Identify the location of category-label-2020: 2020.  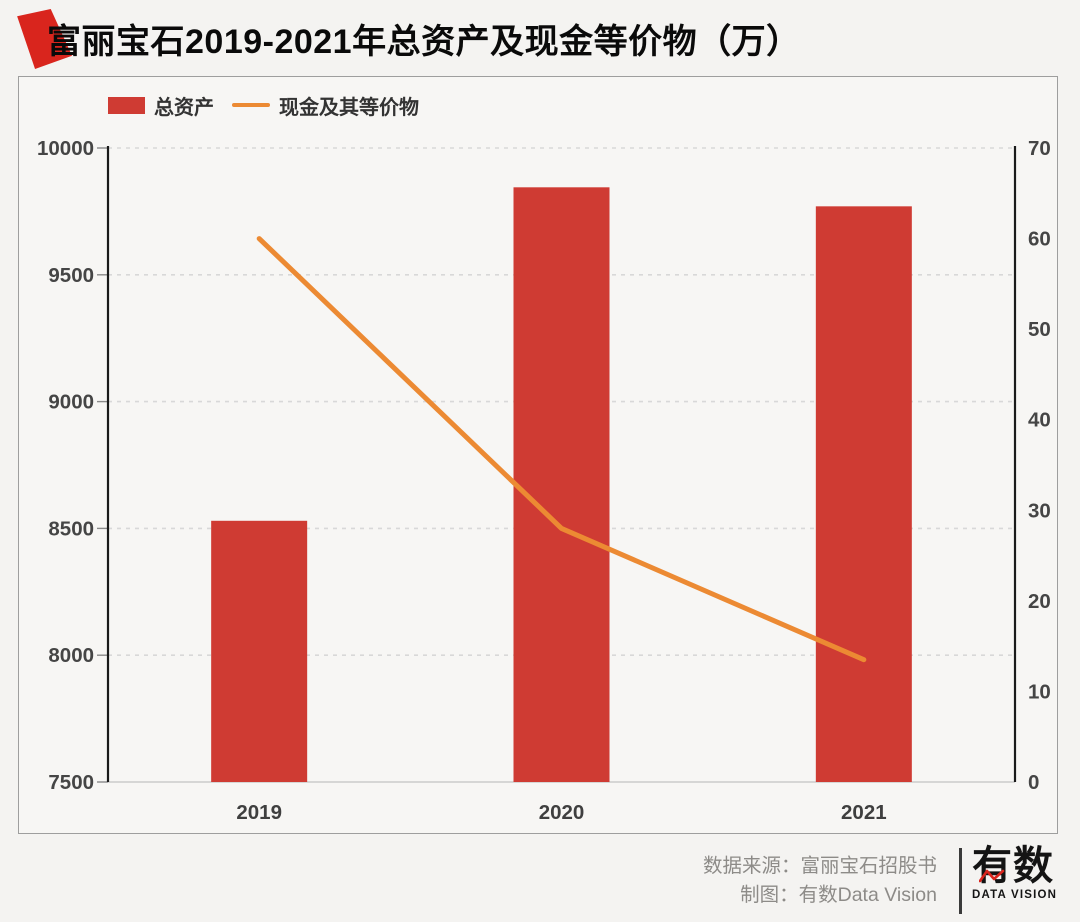
(562, 812).